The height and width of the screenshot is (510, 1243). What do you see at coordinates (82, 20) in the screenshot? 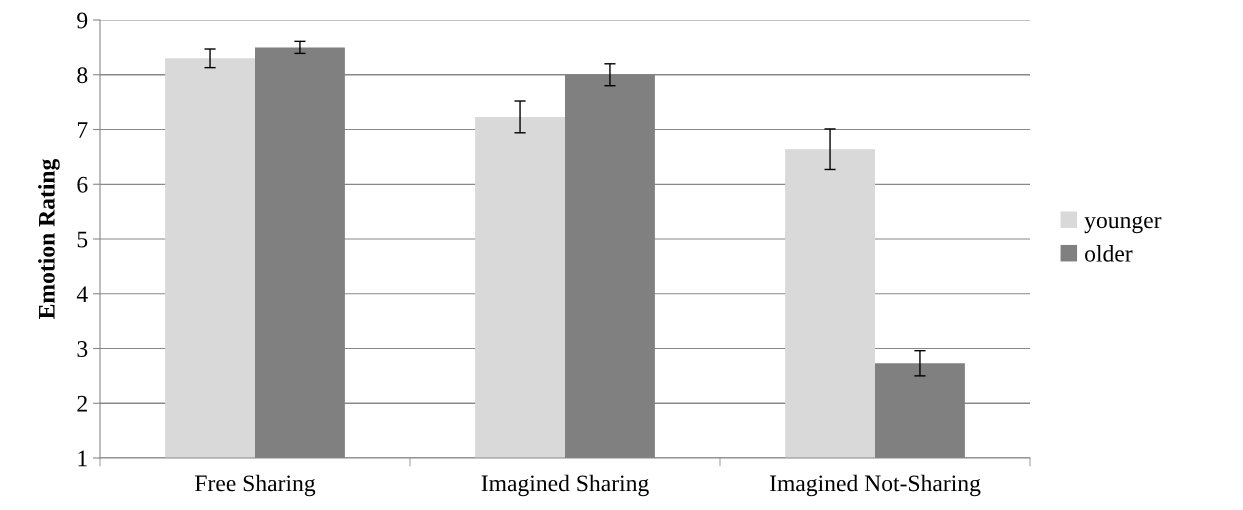
I see `y-tick-label: 9` at bounding box center [82, 20].